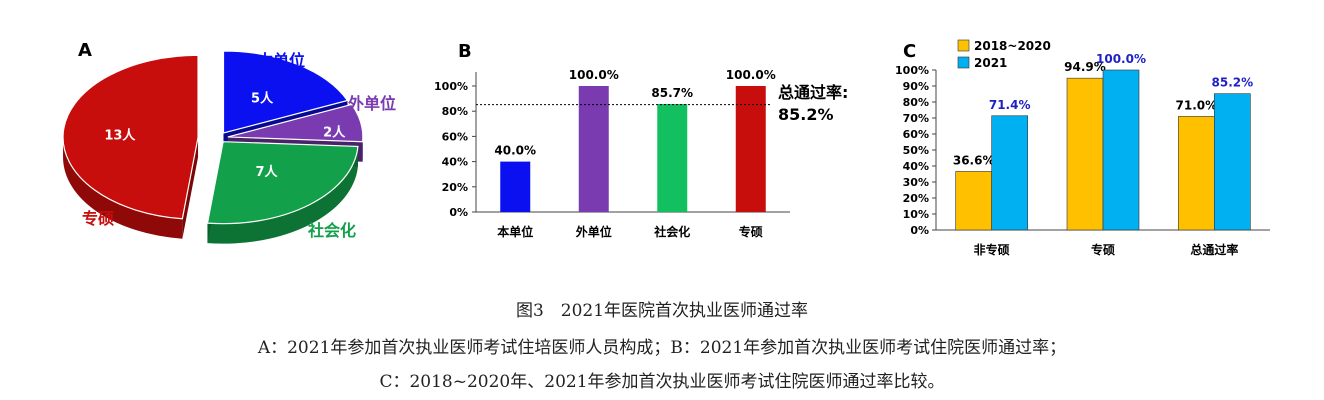 The height and width of the screenshot is (400, 1324). Describe the element at coordinates (992, 249) in the screenshot. I see `x-tick-label: 非专硕` at that location.